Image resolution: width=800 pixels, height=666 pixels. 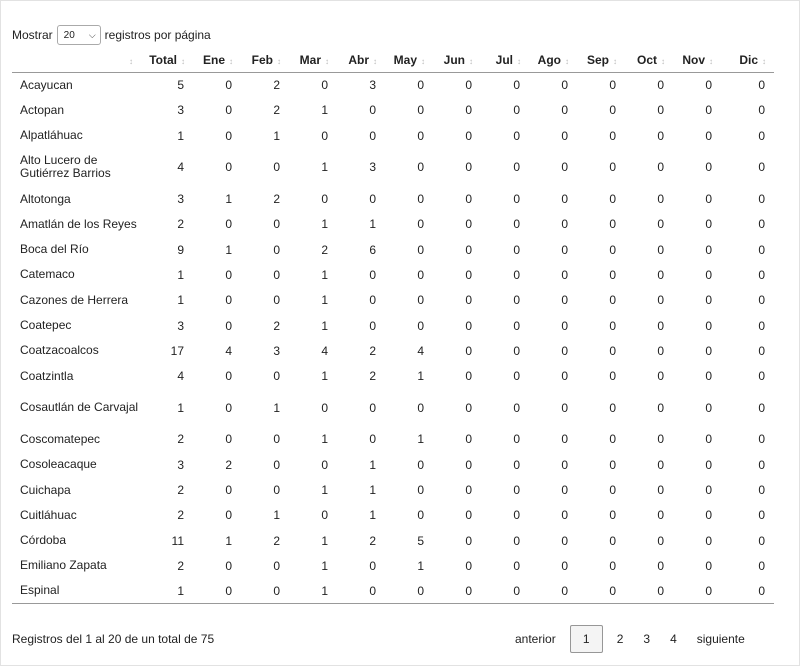 What do you see at coordinates (217, 60) in the screenshot?
I see `column-header-ene: Ene ↕` at bounding box center [217, 60].